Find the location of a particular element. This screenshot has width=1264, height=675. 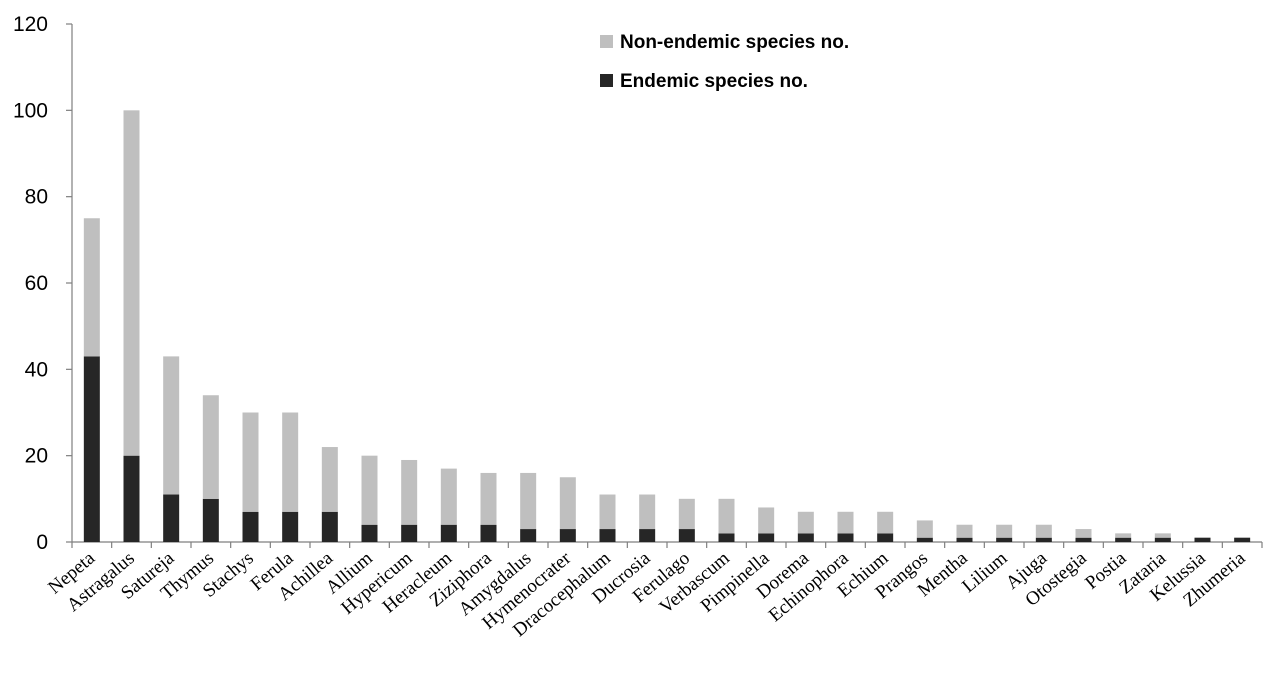

x-tick-label: Lilium is located at coordinates (984, 572).